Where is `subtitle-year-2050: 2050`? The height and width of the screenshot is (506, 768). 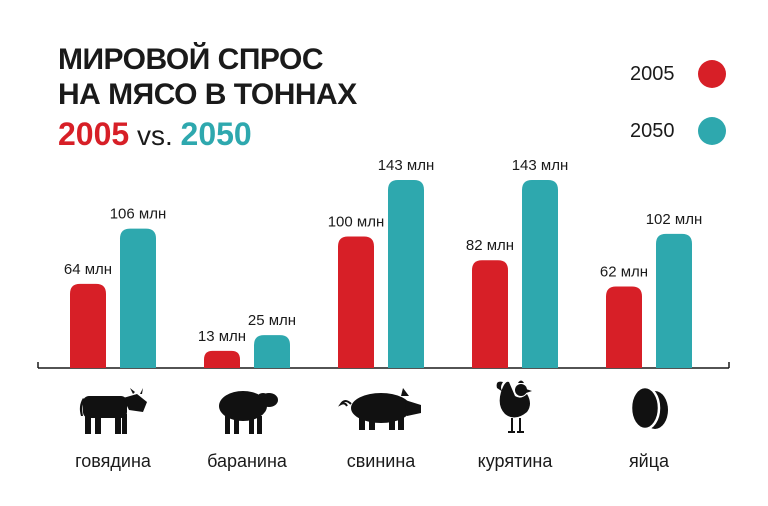
subtitle-year-2050: 2050 is located at coordinates (216, 134).